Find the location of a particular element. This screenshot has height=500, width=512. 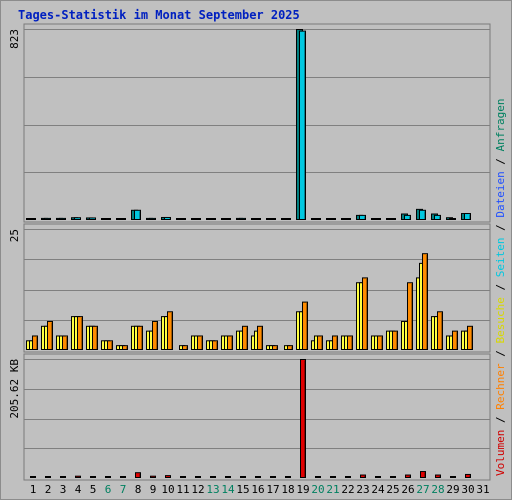

day-label-12: 12 is located at coordinates (197, 489).